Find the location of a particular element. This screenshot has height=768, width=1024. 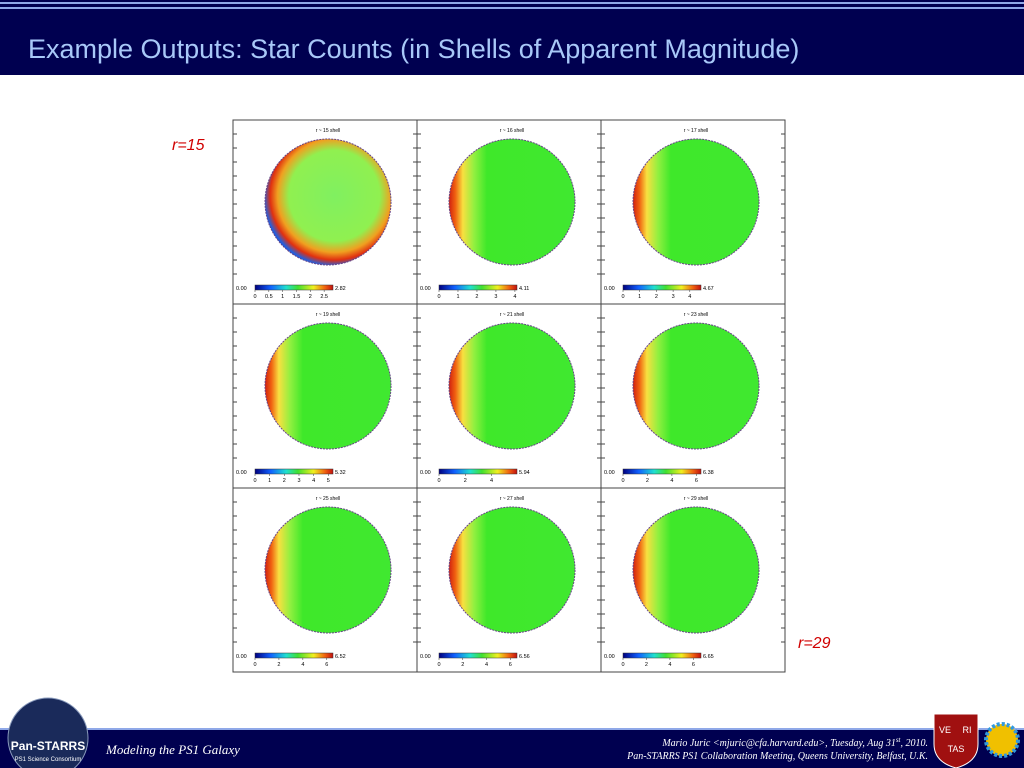

text: , 2010. is located at coordinates (915, 743).